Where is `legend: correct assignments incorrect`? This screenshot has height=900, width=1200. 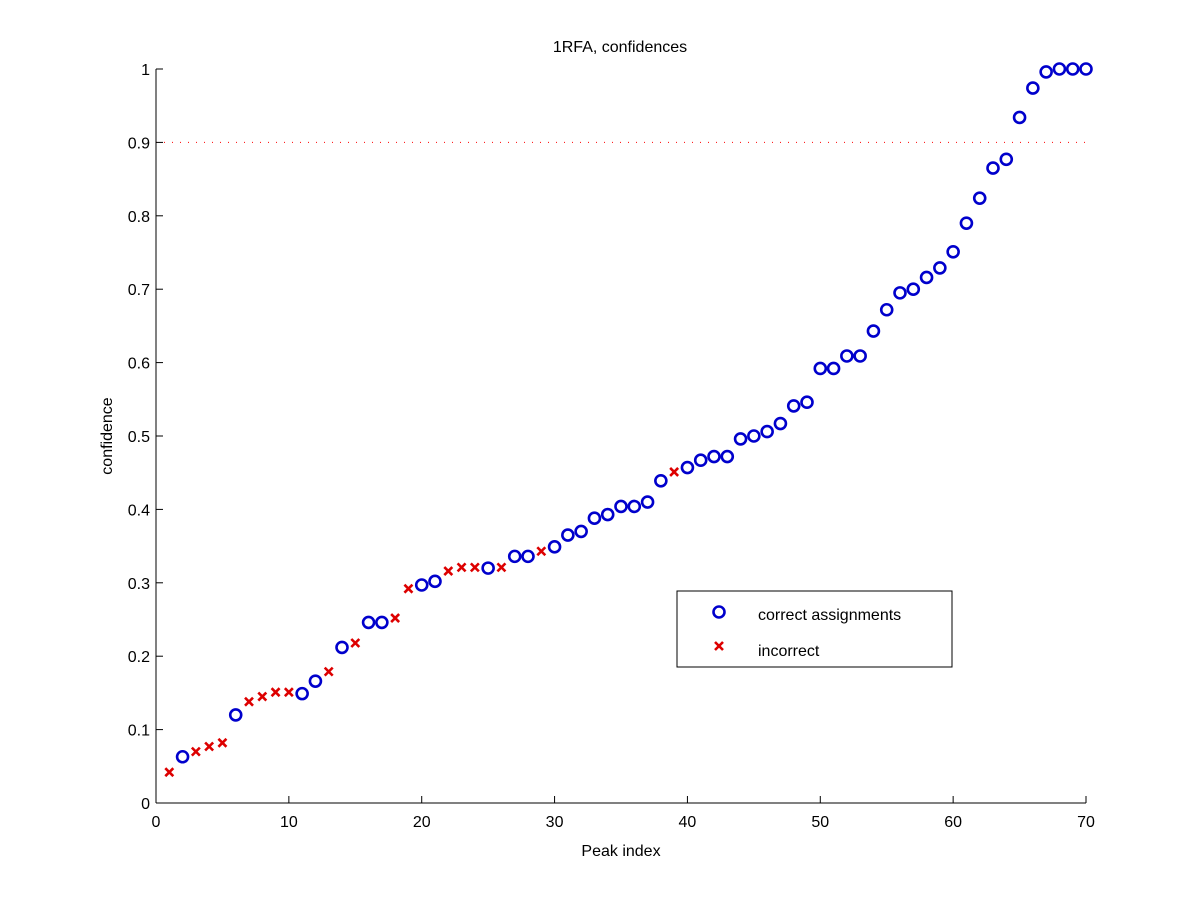
legend: correct assignments incorrect is located at coordinates (814, 629).